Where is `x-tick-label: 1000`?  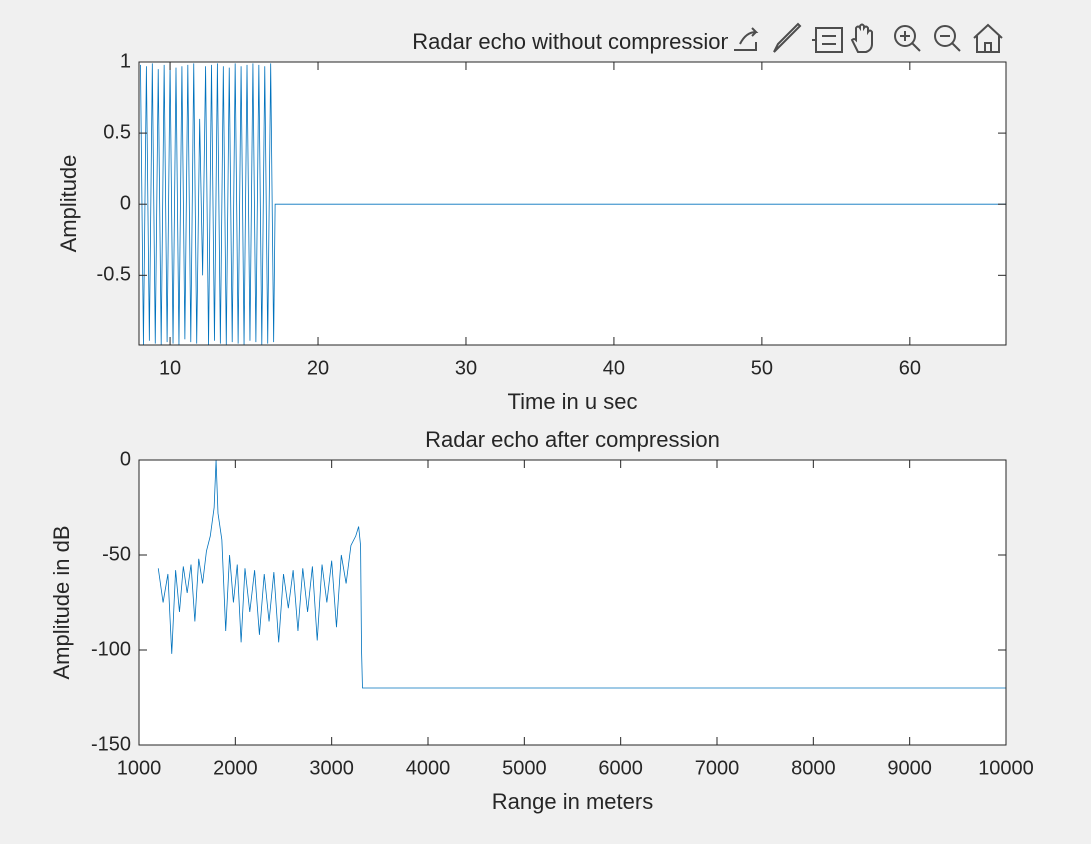
x-tick-label: 1000 is located at coordinates (139, 768).